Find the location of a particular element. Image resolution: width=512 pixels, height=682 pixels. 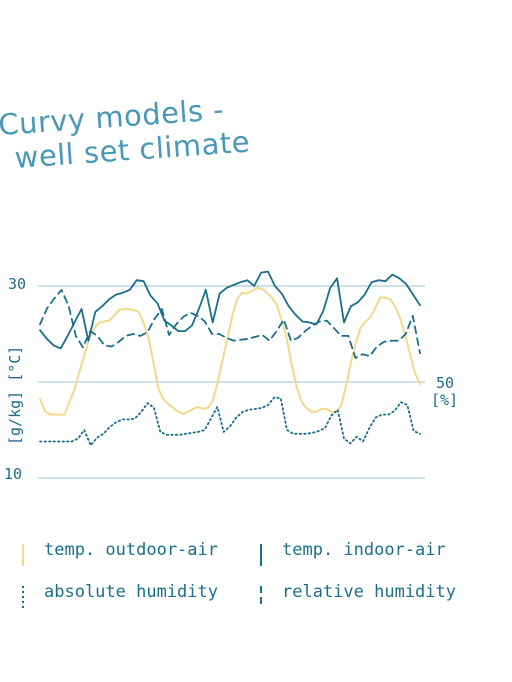

series-line-temp-indoor-air is located at coordinates (230, 310).